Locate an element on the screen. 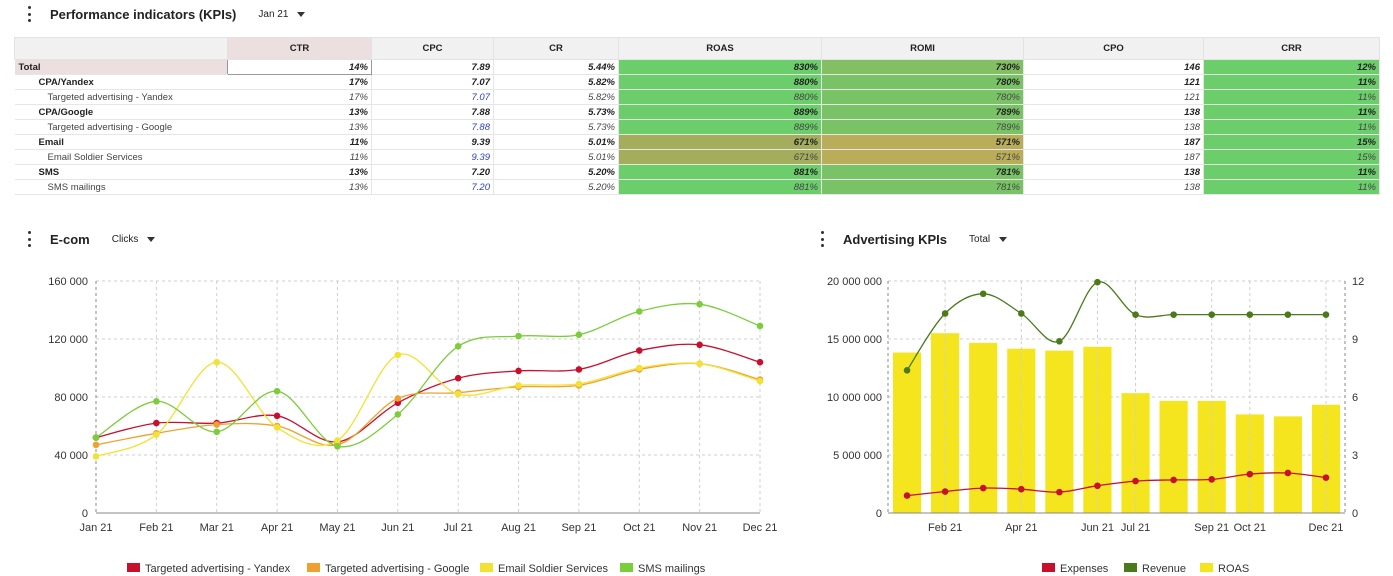 The image size is (1393, 576). x-tick-label: Dec 21 is located at coordinates (1326, 528).